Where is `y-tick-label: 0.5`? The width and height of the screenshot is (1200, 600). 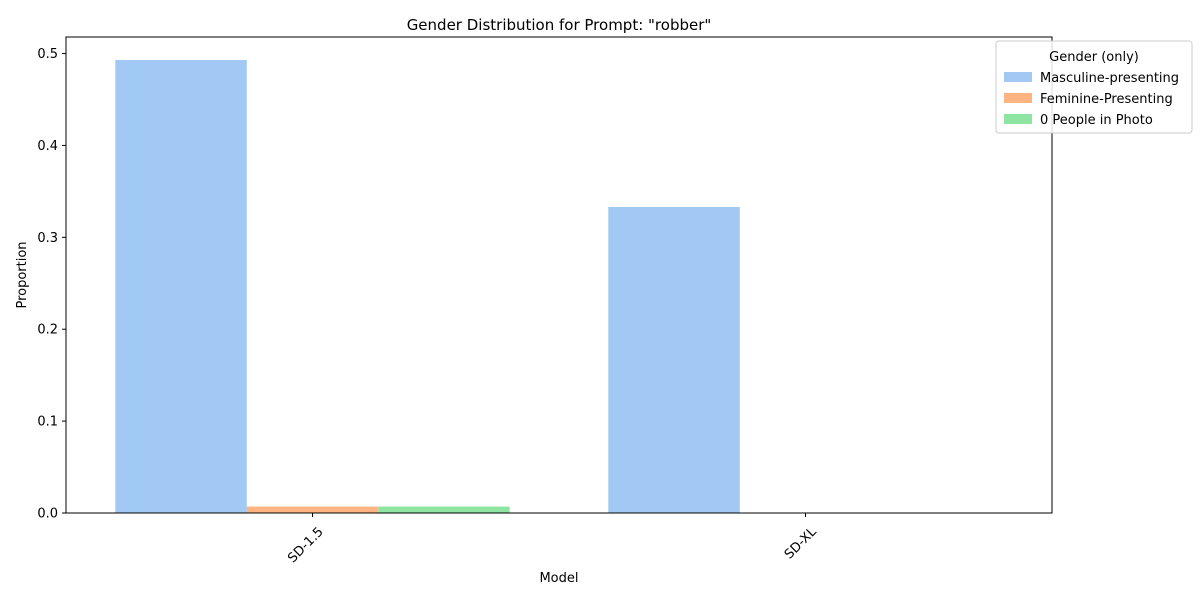 y-tick-label: 0.5 is located at coordinates (47, 54).